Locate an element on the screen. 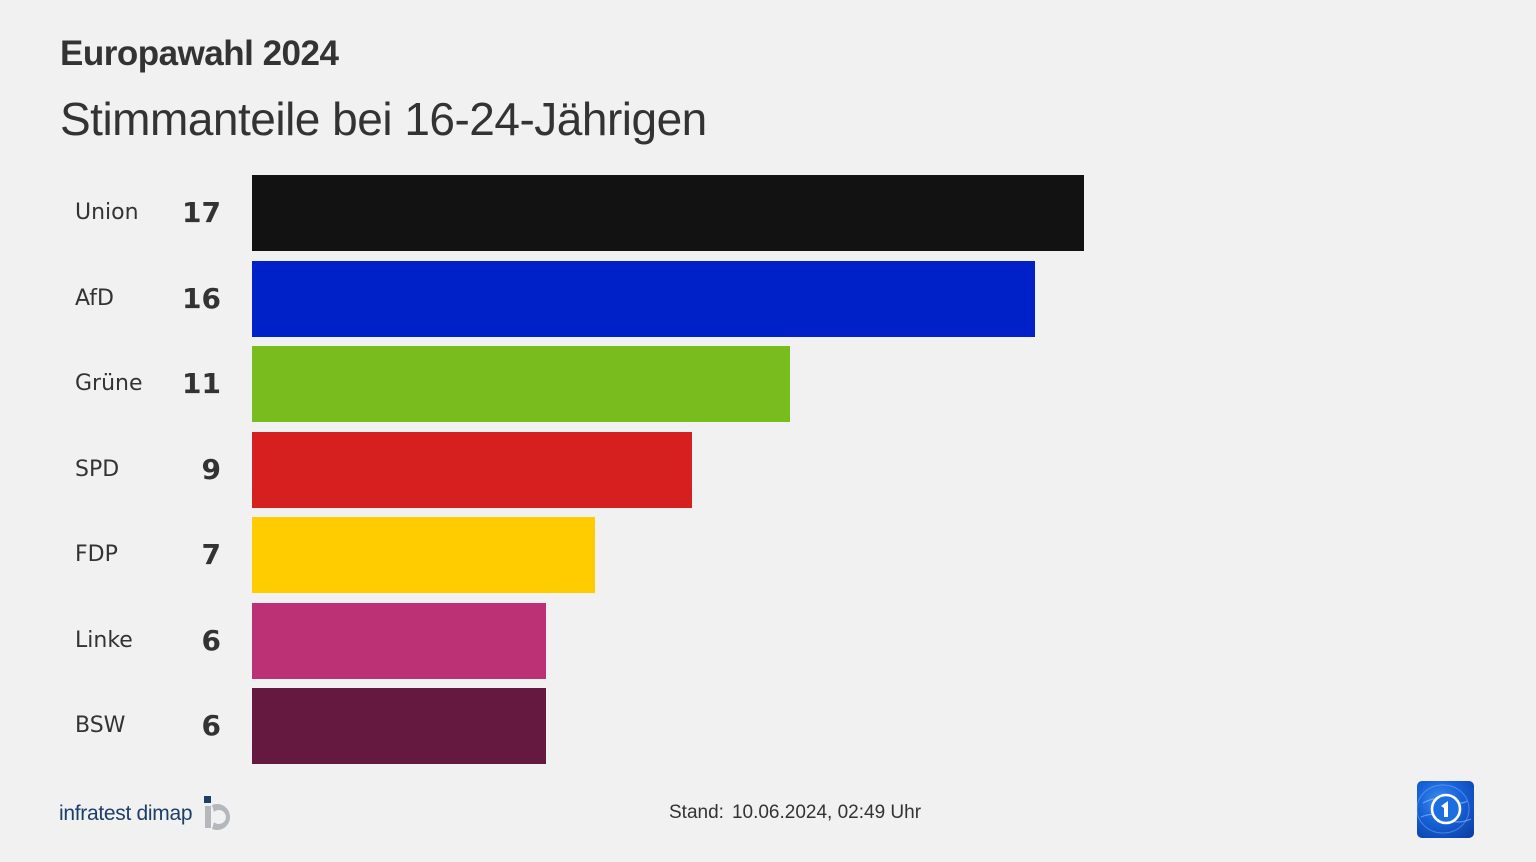 This screenshot has width=1536, height=862. party-label: AfD is located at coordinates (94, 298).